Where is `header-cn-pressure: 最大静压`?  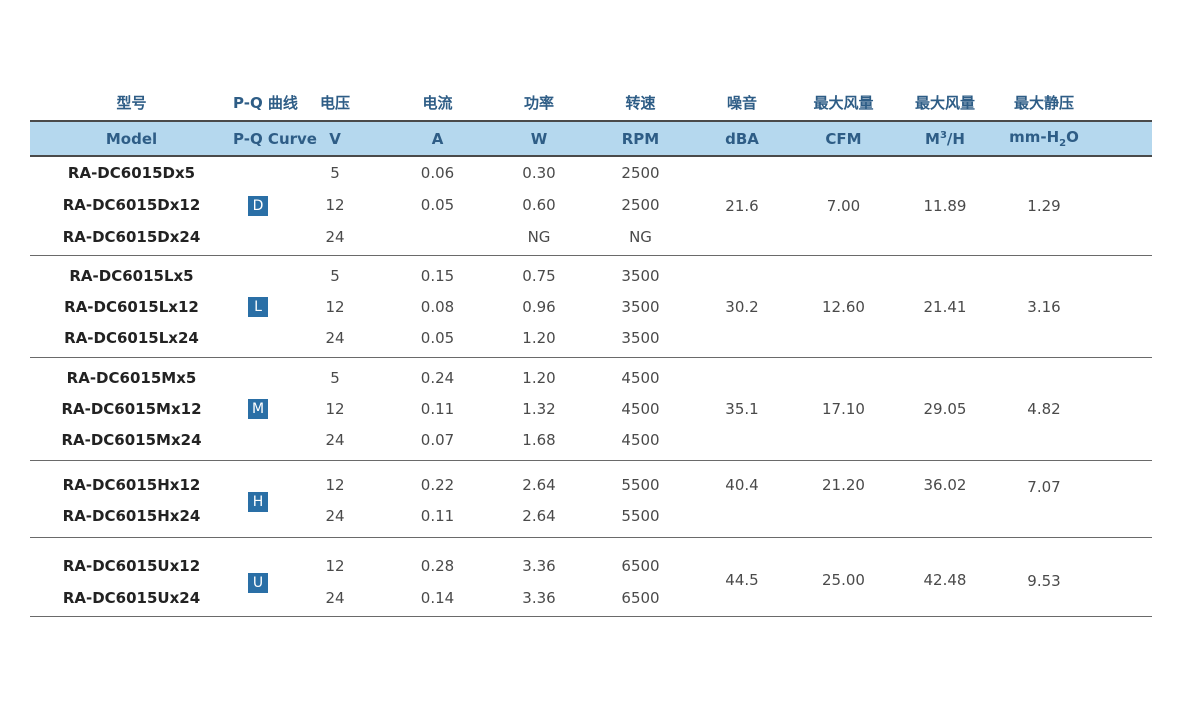 header-cn-pressure: 最大静压 is located at coordinates (1043, 102).